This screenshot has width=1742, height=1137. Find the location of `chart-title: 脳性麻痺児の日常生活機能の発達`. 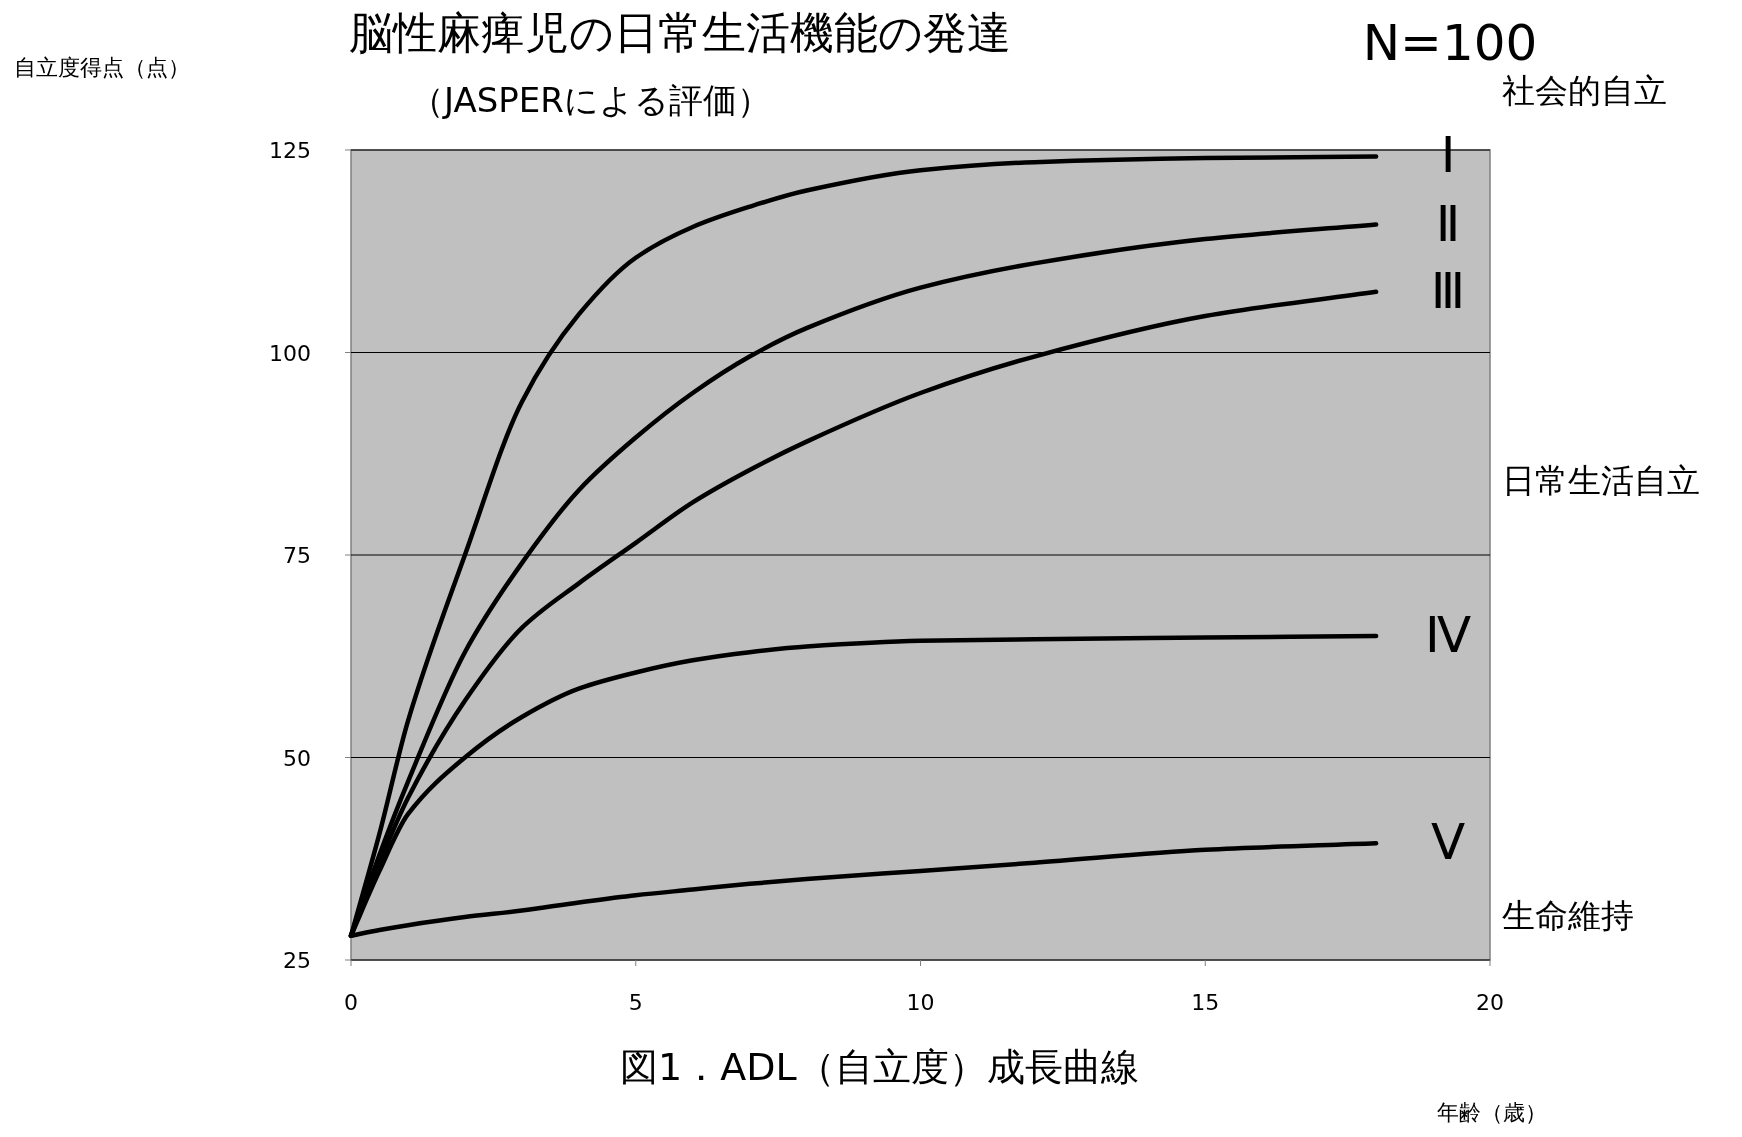

chart-title: 脳性麻痺児の日常生活機能の発達 is located at coordinates (680, 32).